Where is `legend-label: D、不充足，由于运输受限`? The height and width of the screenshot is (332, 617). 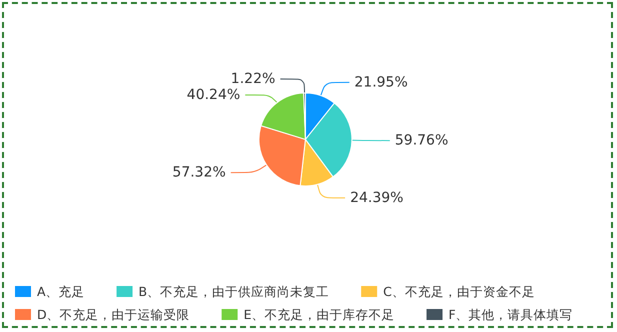 legend-label: D、不充足，由于运输受限 is located at coordinates (113, 314).